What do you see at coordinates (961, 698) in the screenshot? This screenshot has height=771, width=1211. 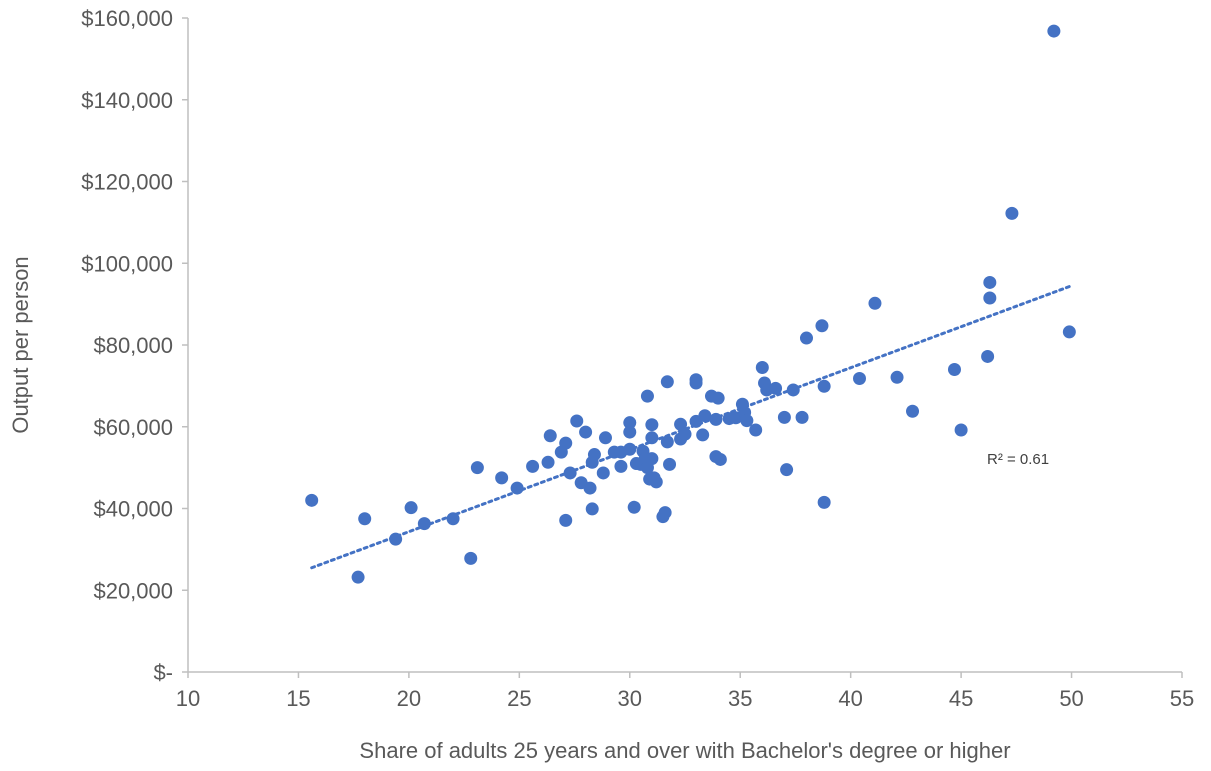 I see `x-tick-label: 45` at bounding box center [961, 698].